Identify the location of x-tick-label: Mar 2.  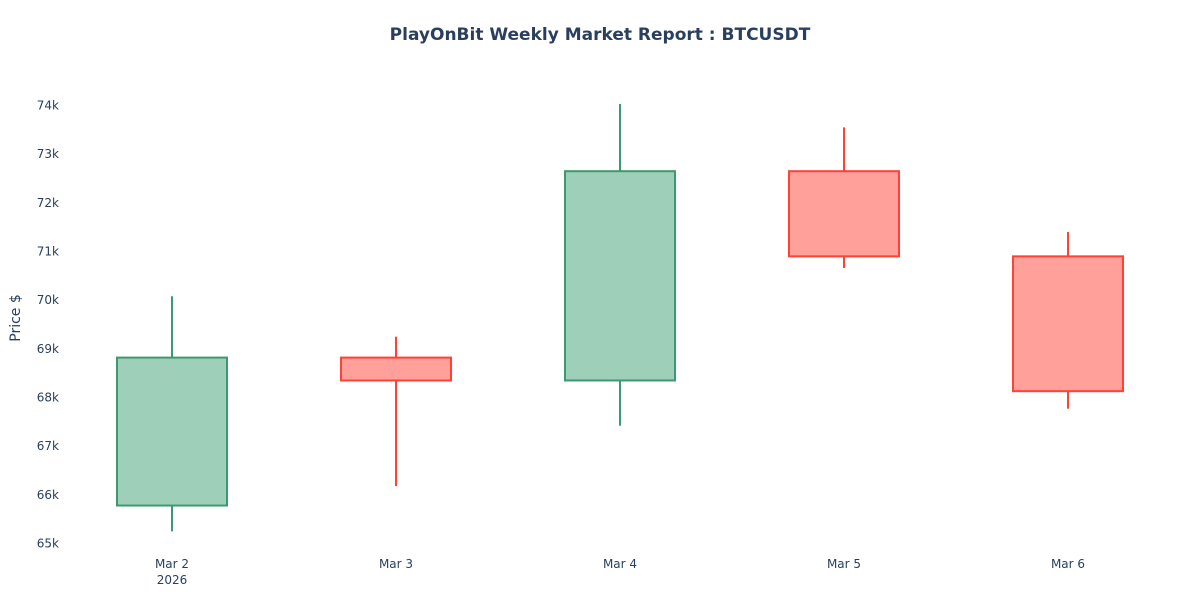
(172, 564).